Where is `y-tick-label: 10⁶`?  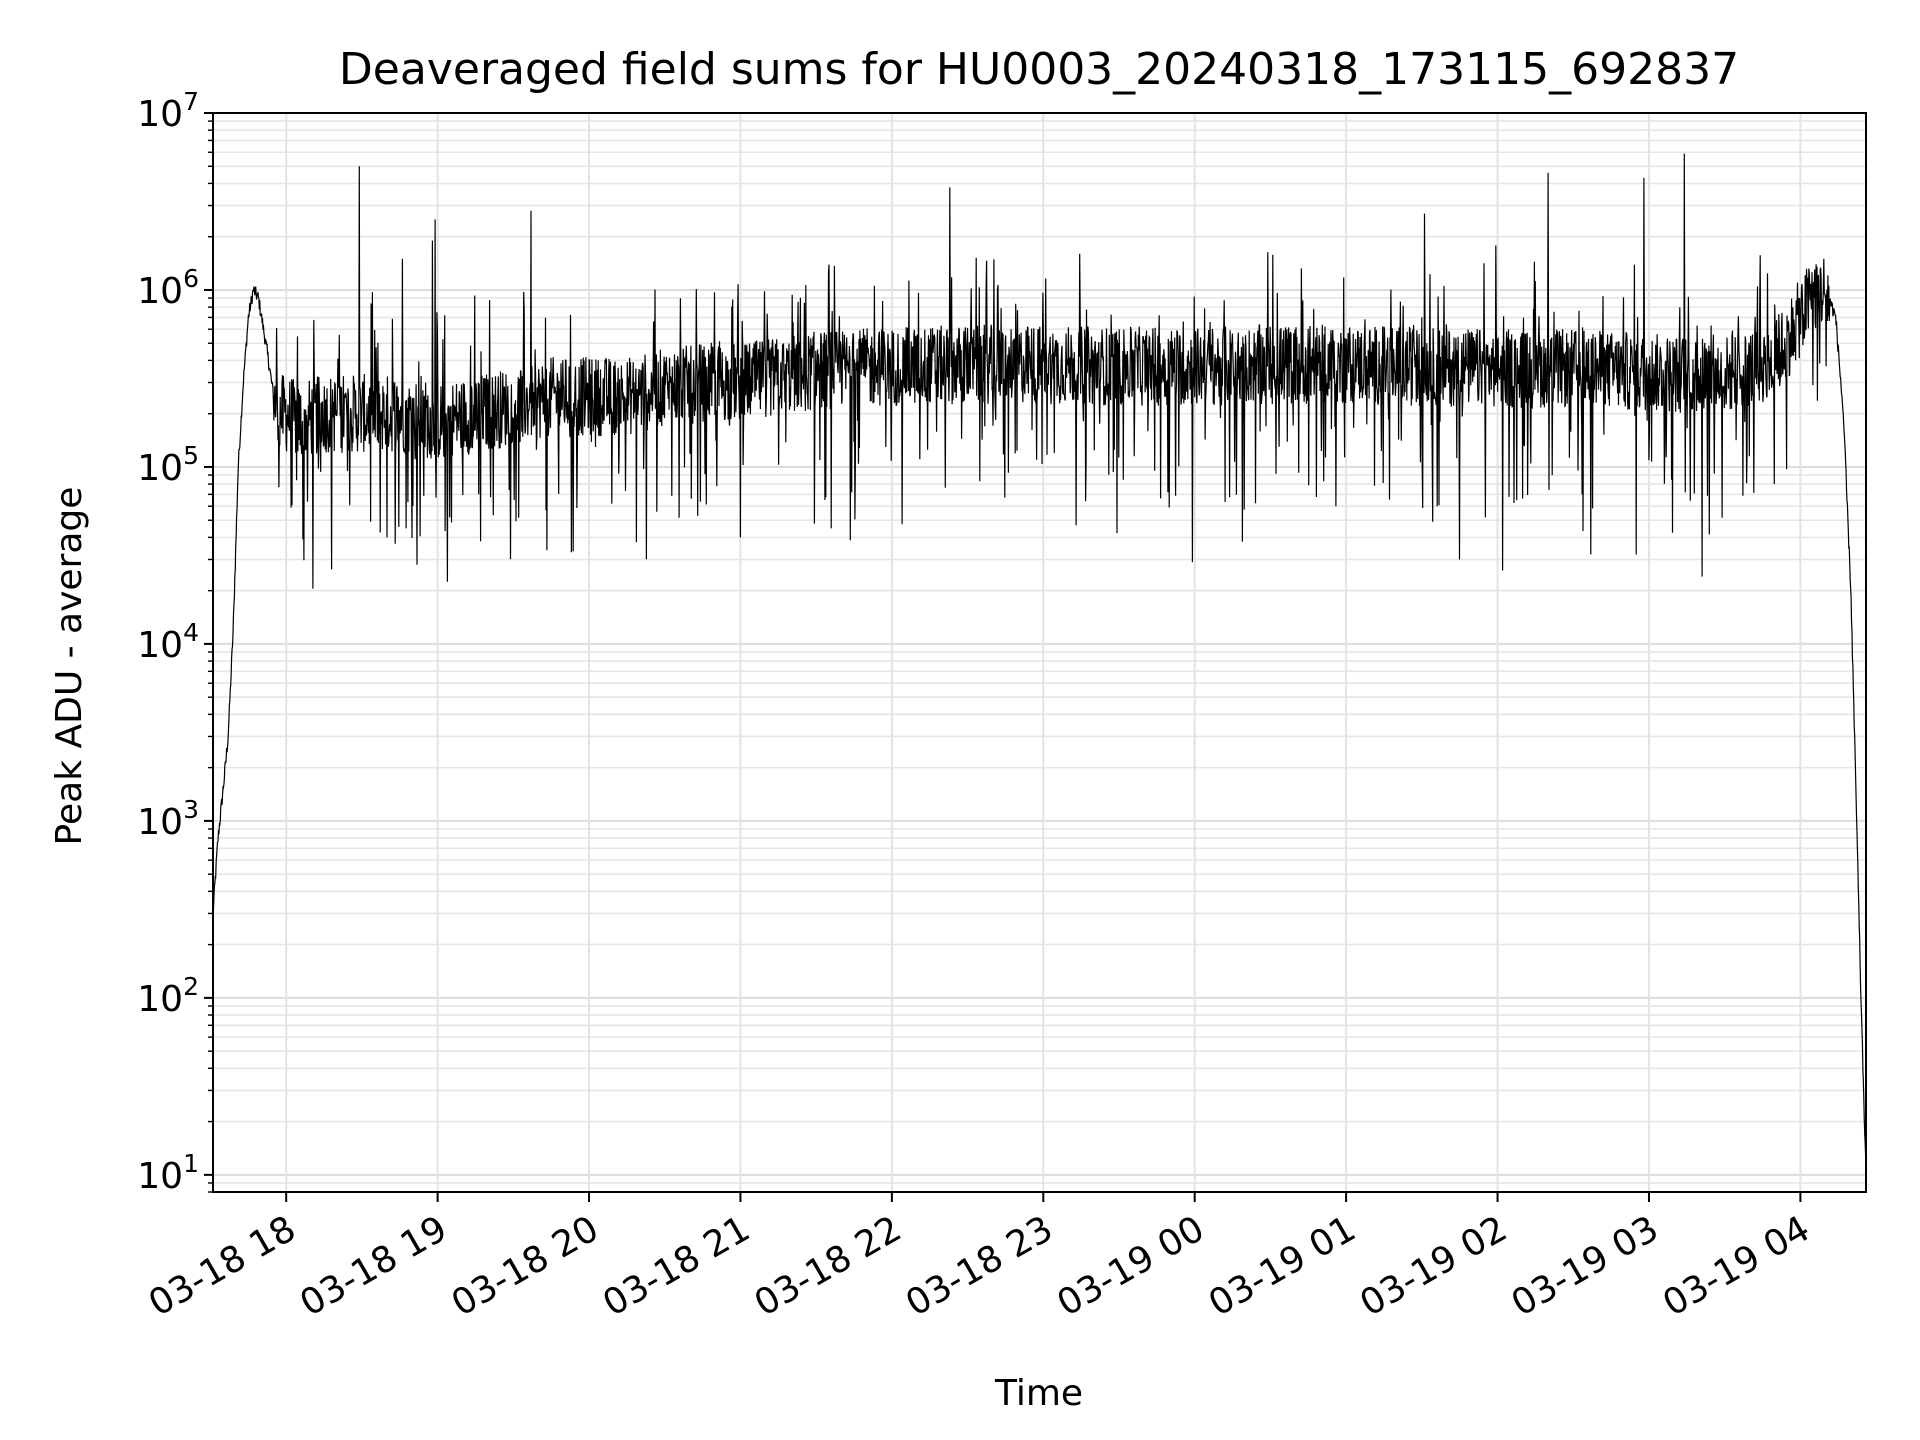
y-tick-label: 10⁶ is located at coordinates (168, 288).